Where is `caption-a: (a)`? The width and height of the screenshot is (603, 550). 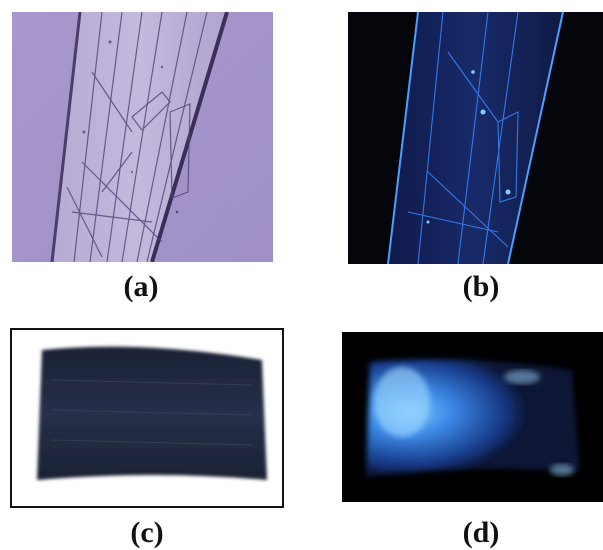 caption-a: (a) is located at coordinates (141, 286).